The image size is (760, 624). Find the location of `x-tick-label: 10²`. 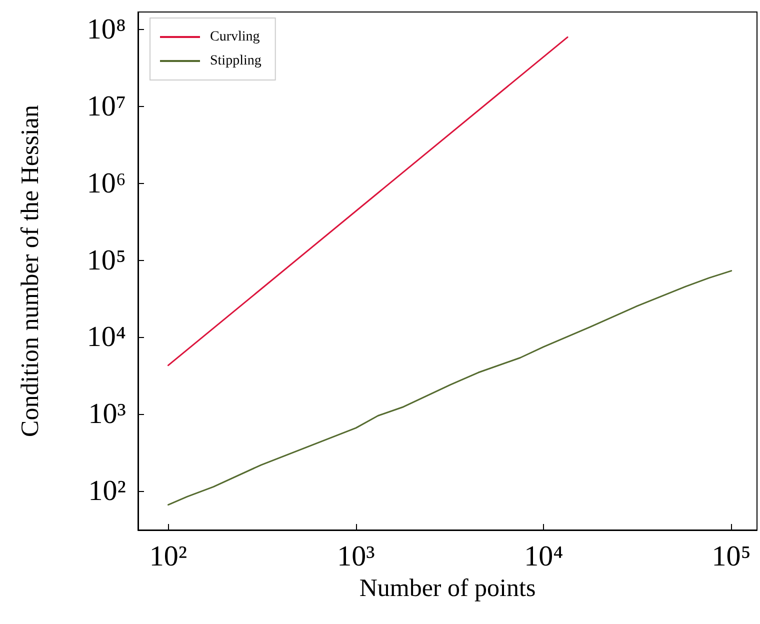

x-tick-label: 10² is located at coordinates (168, 556).